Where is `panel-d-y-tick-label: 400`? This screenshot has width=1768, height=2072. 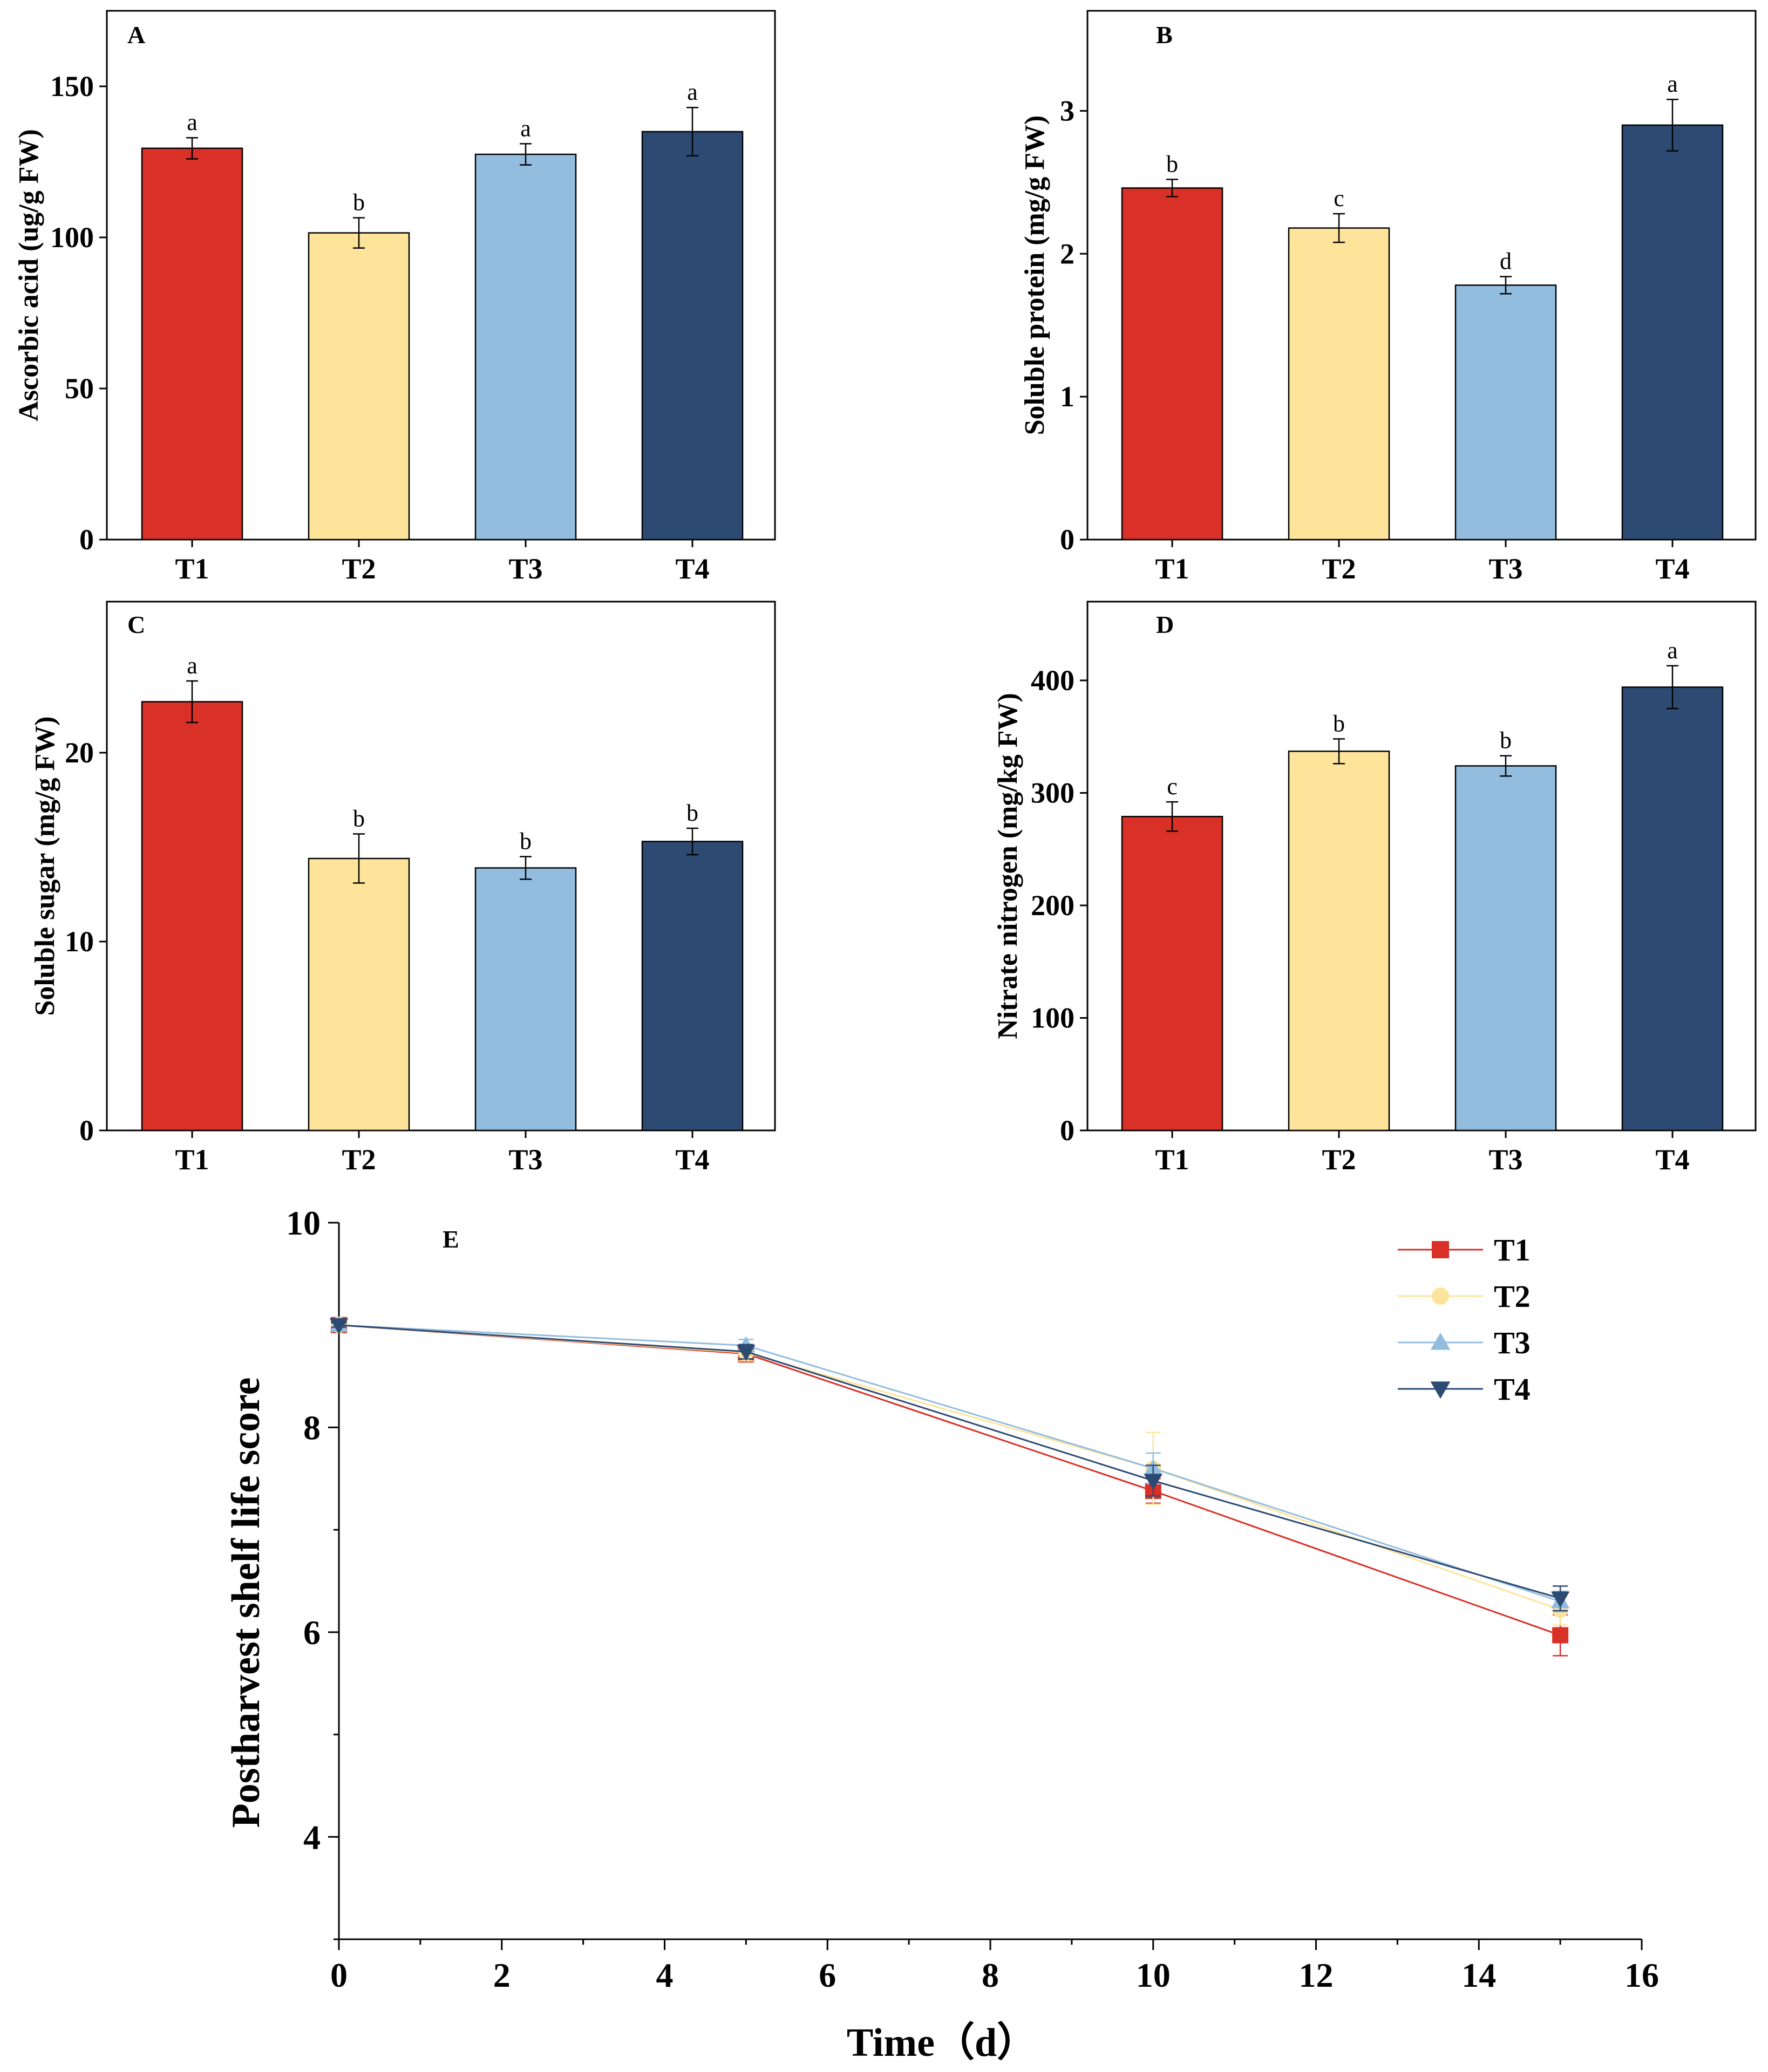
panel-d-y-tick-label: 400 is located at coordinates (1053, 680).